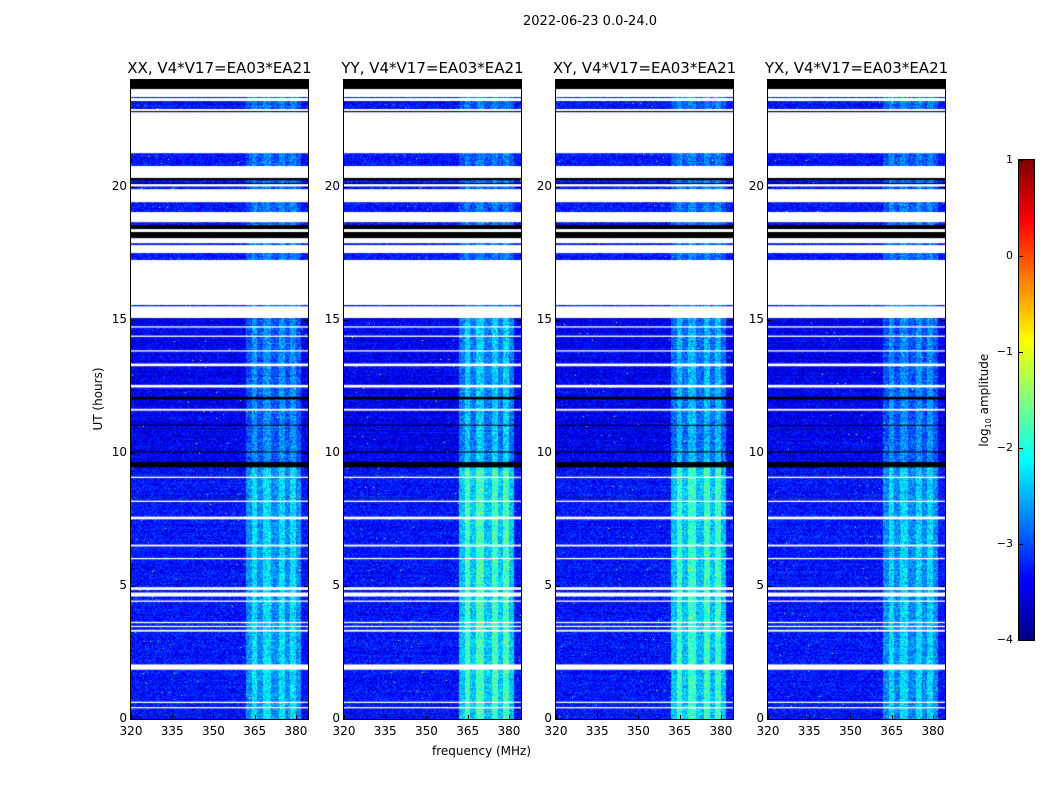 The height and width of the screenshot is (800, 1050). I want to click on colorbar-tick-label: −4, so click(1004, 639).